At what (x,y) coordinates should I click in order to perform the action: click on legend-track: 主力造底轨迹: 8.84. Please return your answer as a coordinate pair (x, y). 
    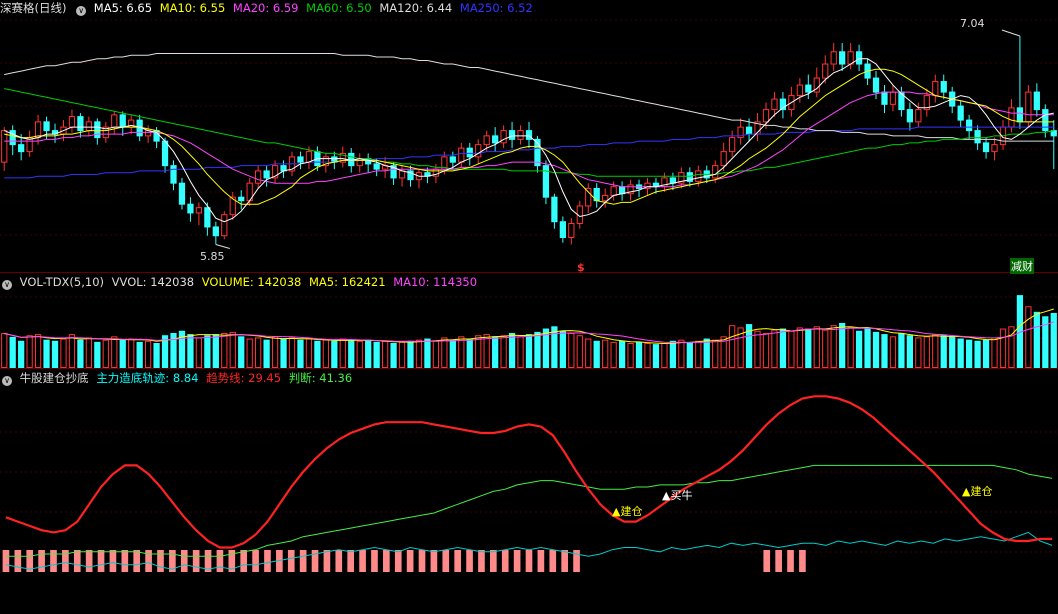
    Looking at the image, I should click on (147, 378).